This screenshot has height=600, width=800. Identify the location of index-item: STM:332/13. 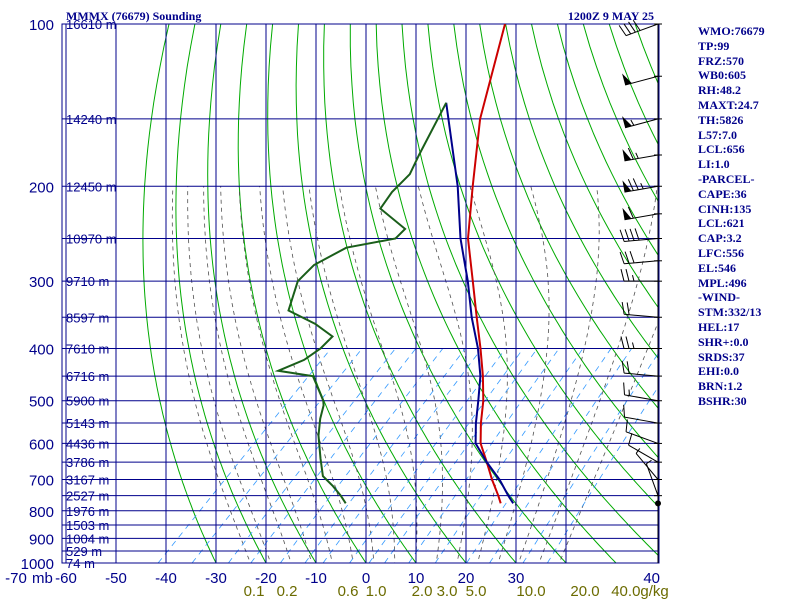
(730, 312).